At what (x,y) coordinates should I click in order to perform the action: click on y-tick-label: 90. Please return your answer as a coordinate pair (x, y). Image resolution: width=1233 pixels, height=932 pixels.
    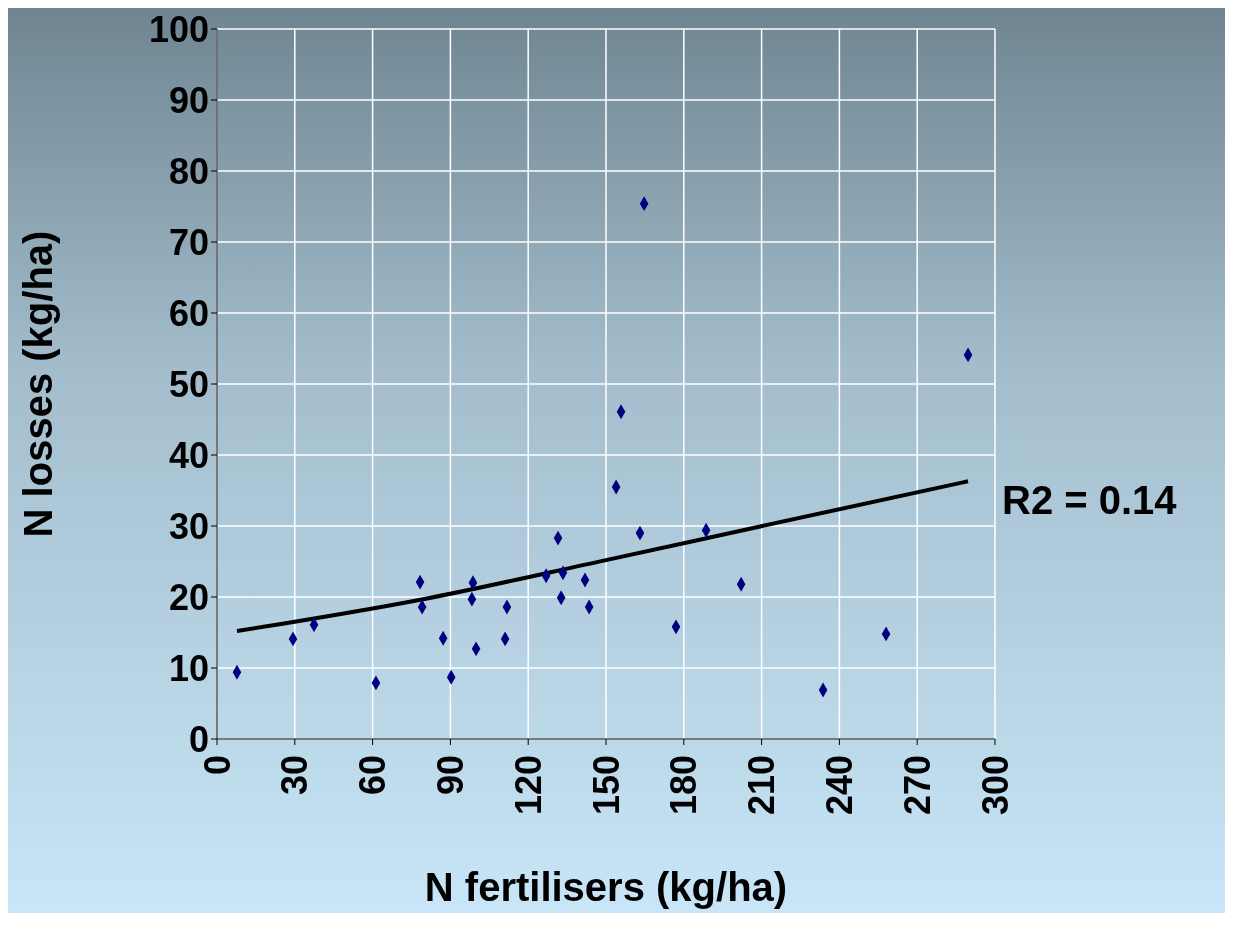
    Looking at the image, I should click on (188, 100).